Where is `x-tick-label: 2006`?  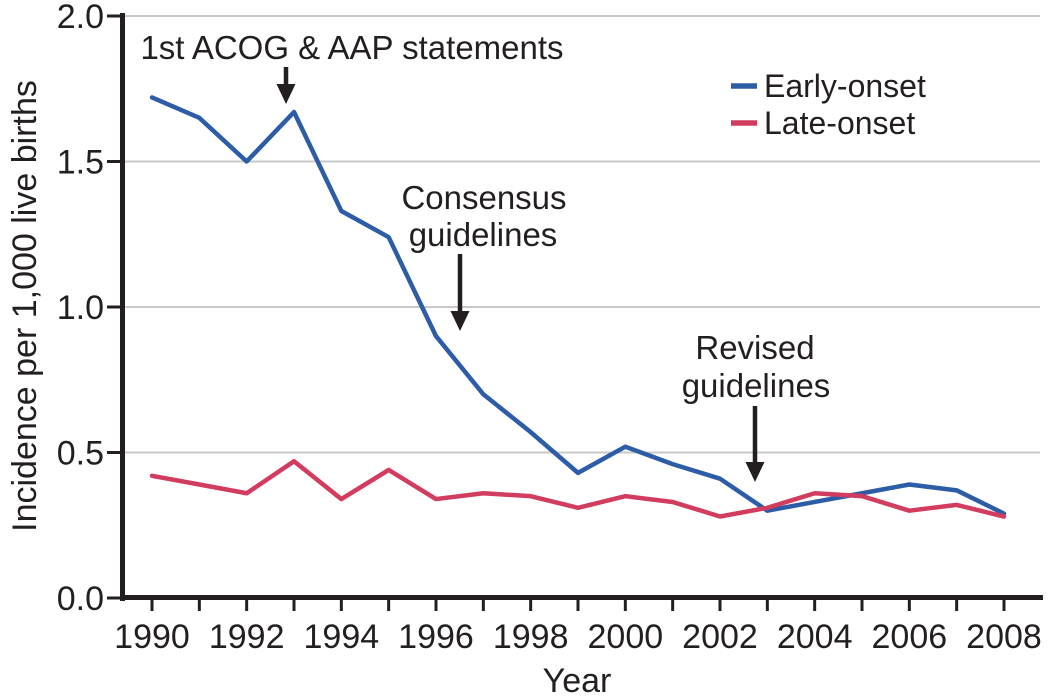
x-tick-label: 2006 is located at coordinates (910, 637).